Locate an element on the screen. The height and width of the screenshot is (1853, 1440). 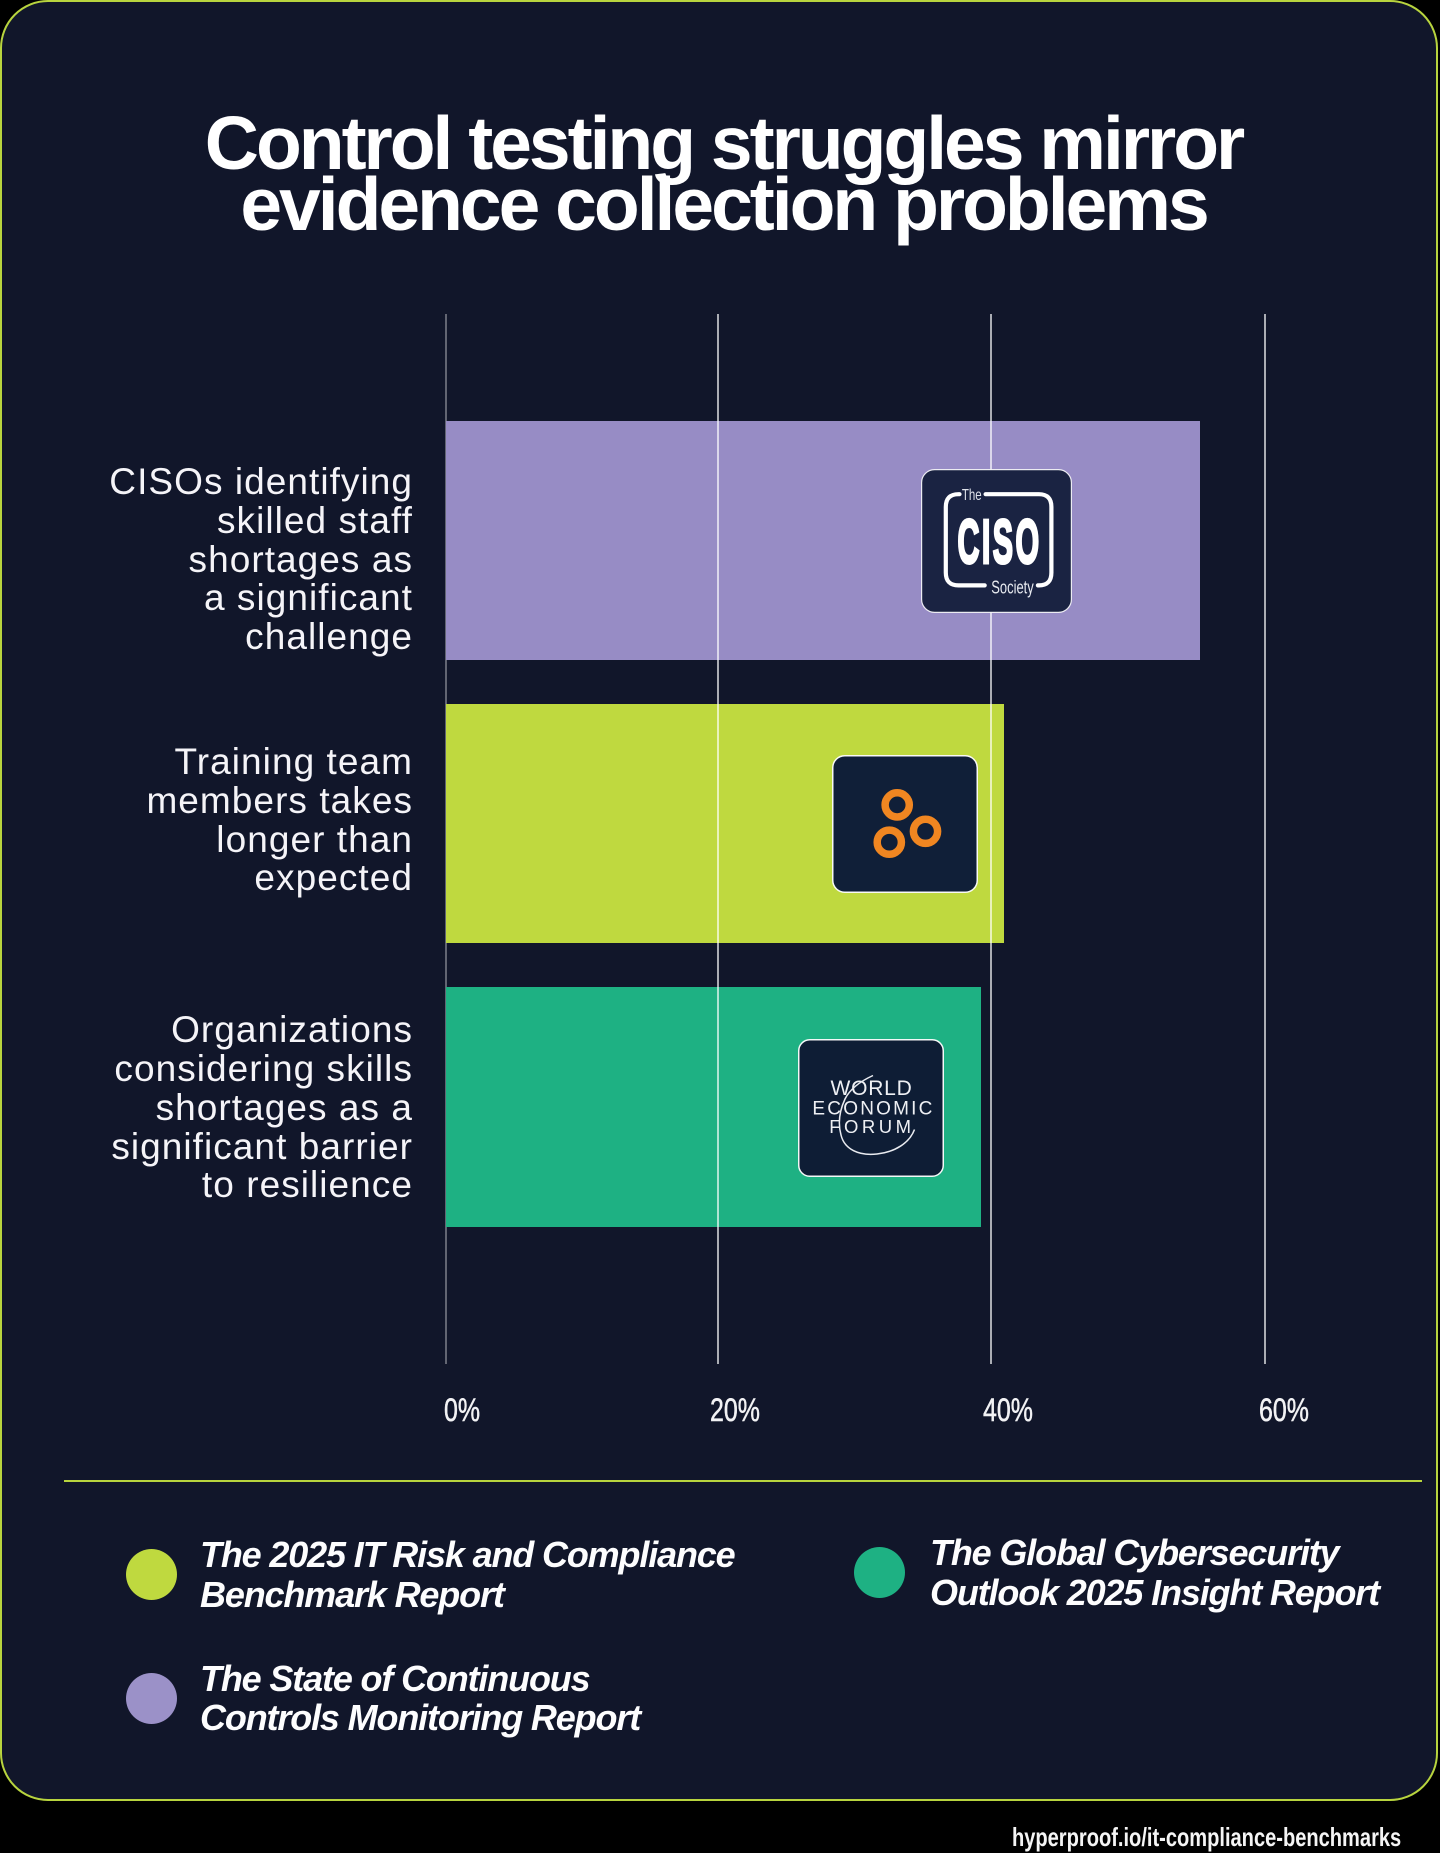
svg-text: WORLD is located at coordinates (870, 1088).